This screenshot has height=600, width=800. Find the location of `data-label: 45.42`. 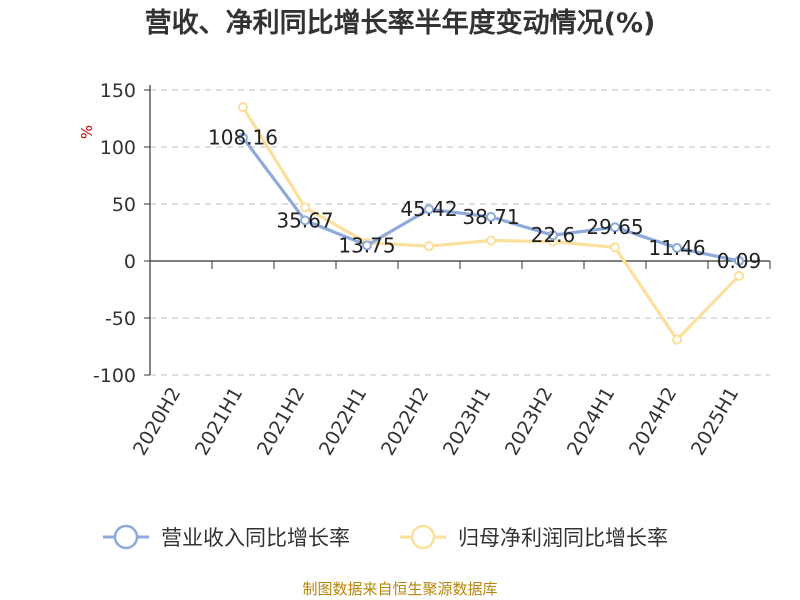

data-label: 45.42 is located at coordinates (428, 209).